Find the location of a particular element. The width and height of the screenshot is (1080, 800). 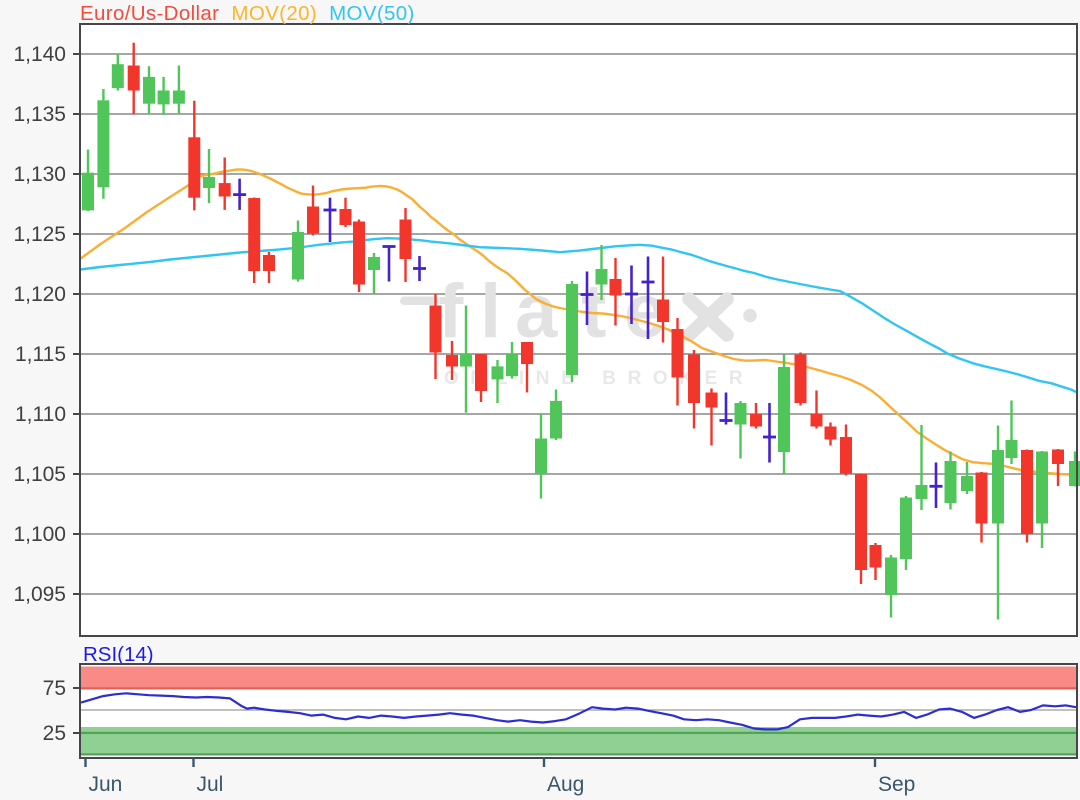

svg-text: 75 is located at coordinates (54, 688).